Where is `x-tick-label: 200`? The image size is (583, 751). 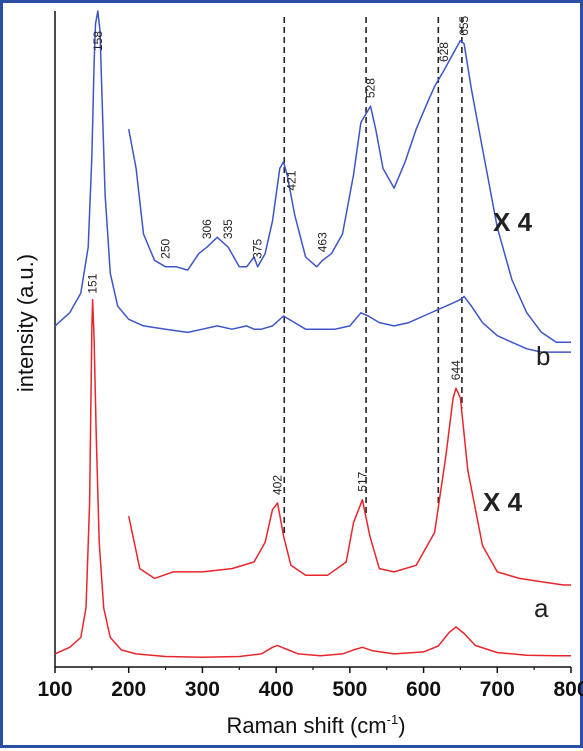 x-tick-label: 200 is located at coordinates (128, 689).